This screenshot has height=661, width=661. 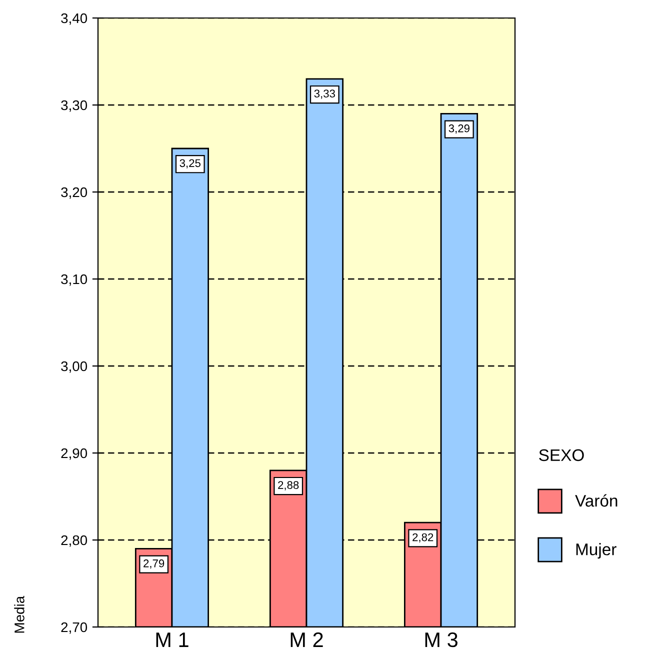 I want to click on x-tick-label: M 2, so click(x=306, y=639).